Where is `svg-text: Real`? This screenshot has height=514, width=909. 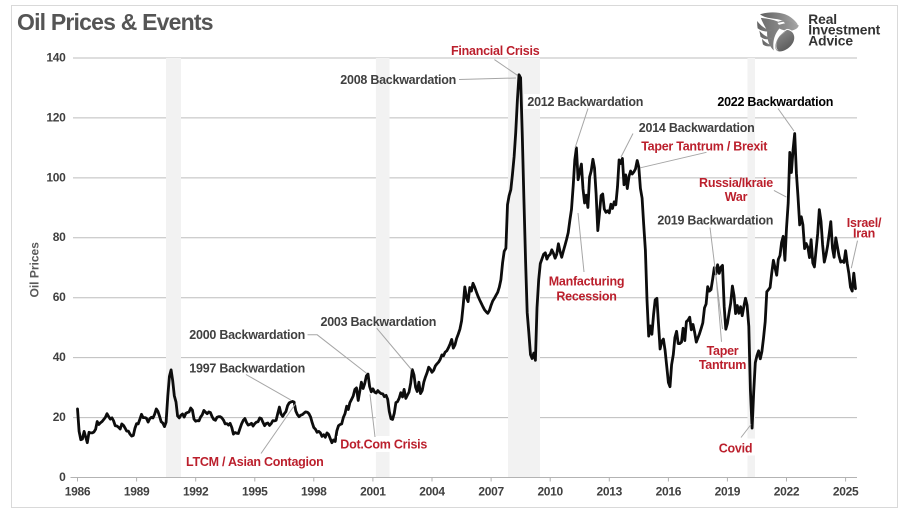 svg-text: Real is located at coordinates (822, 19).